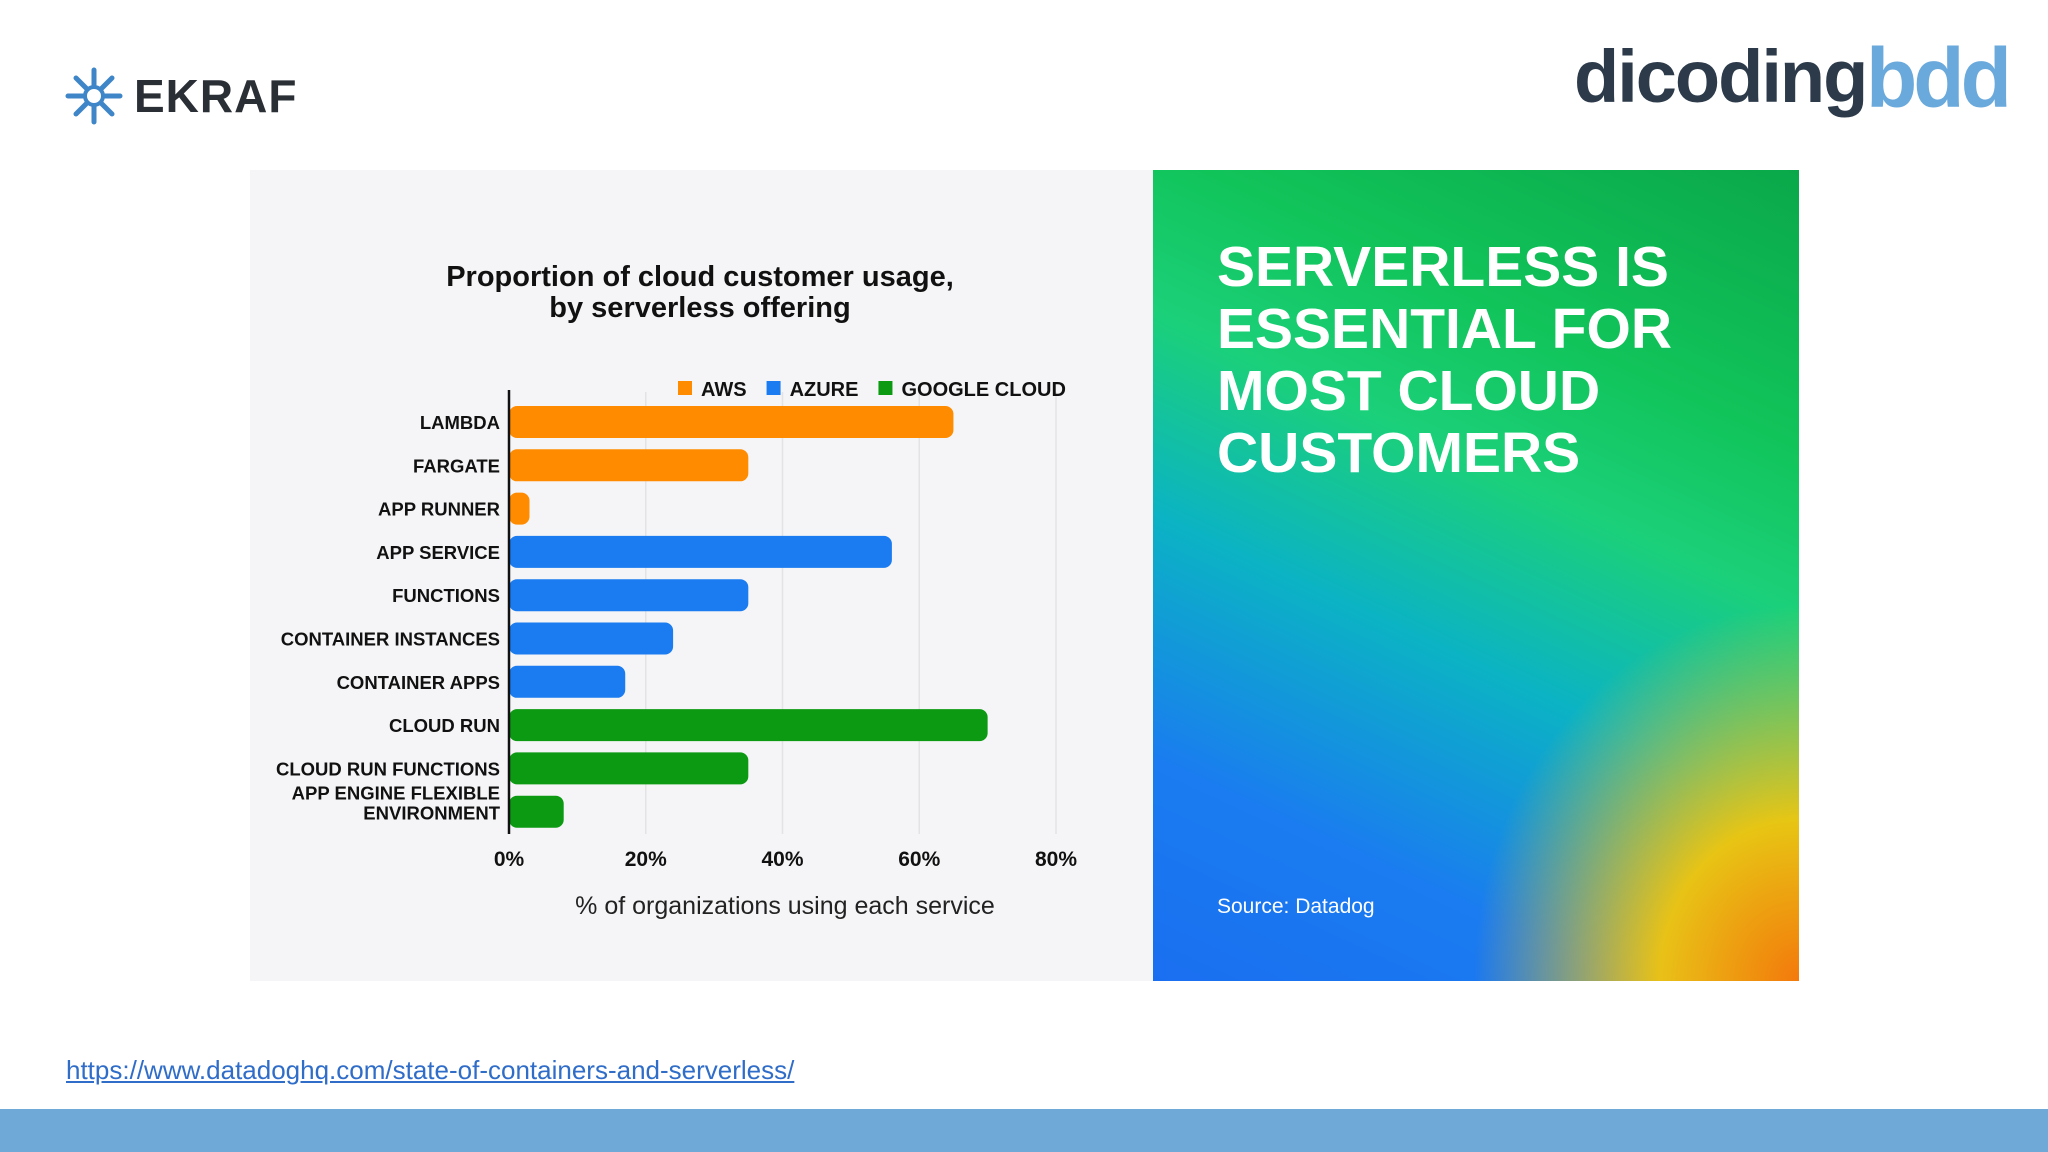 This screenshot has width=2048, height=1152. Describe the element at coordinates (724, 390) in the screenshot. I see `legend-label: AWS` at that location.